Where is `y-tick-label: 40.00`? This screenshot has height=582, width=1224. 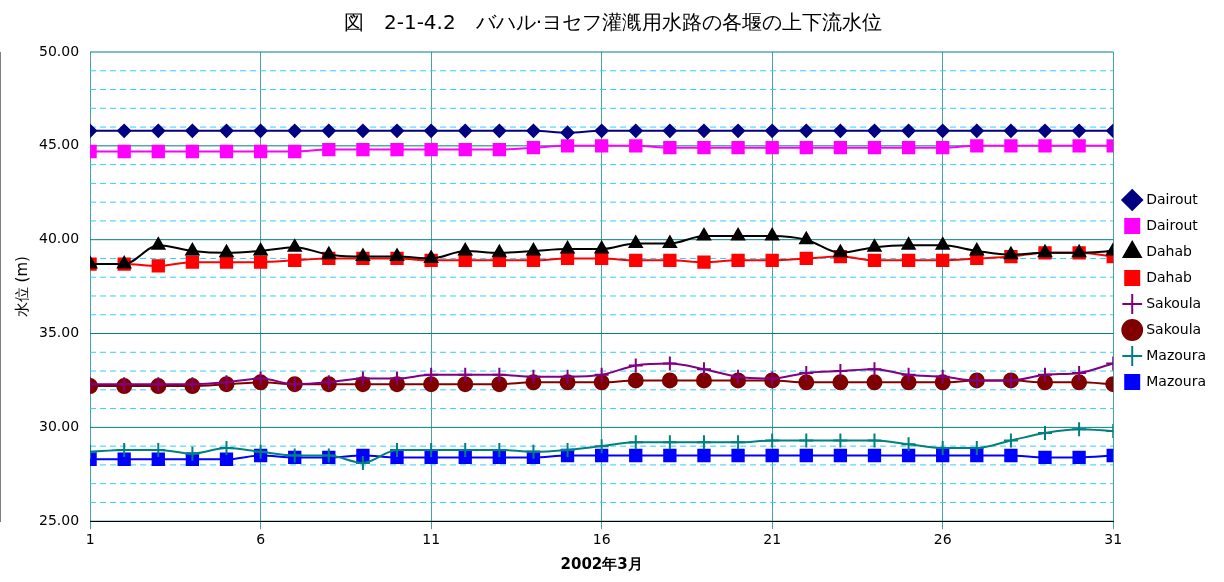 y-tick-label: 40.00 is located at coordinates (59, 238).